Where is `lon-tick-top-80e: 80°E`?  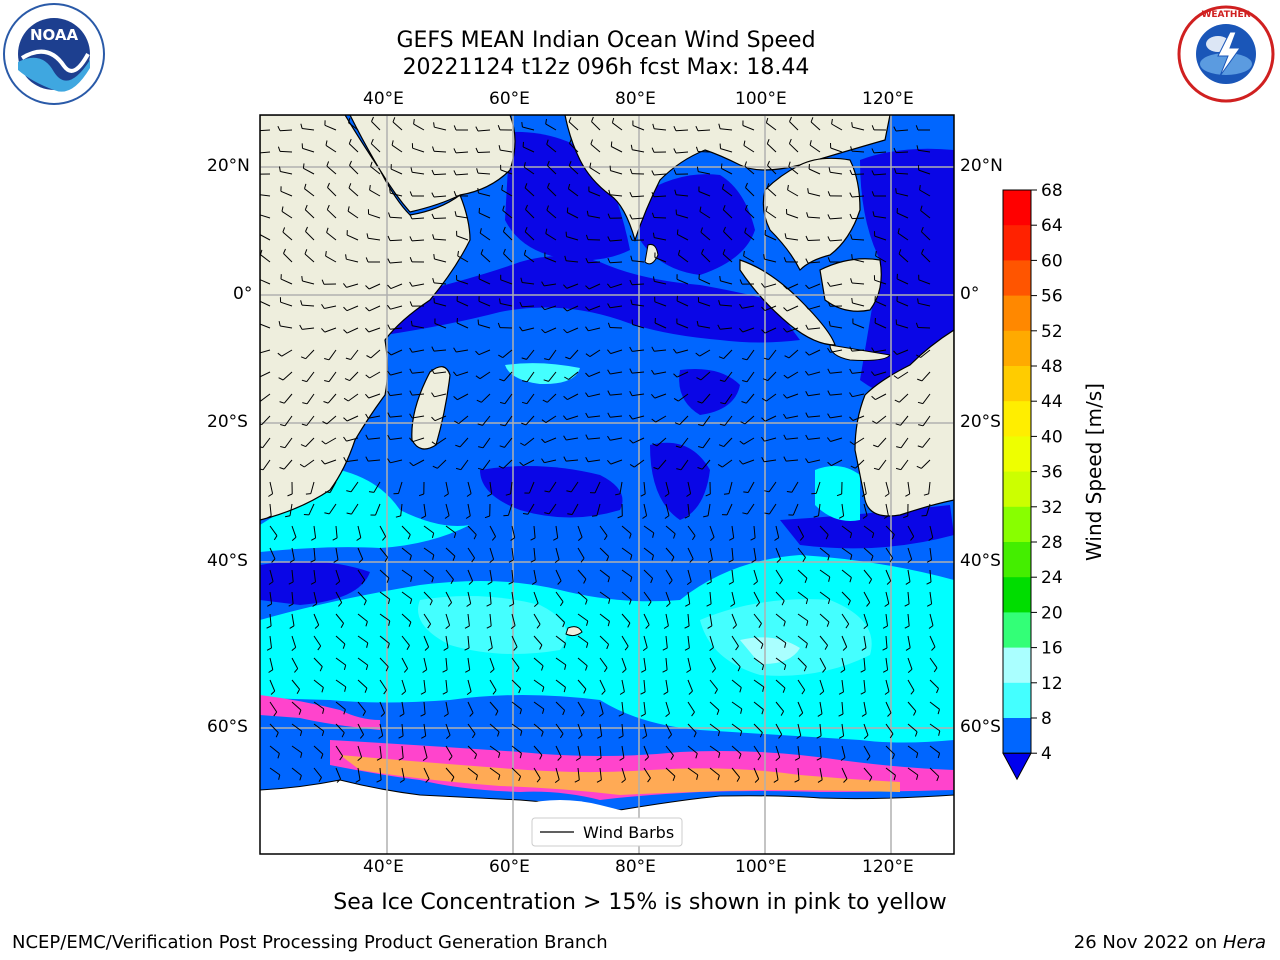 lon-tick-top-80e: 80°E is located at coordinates (635, 99).